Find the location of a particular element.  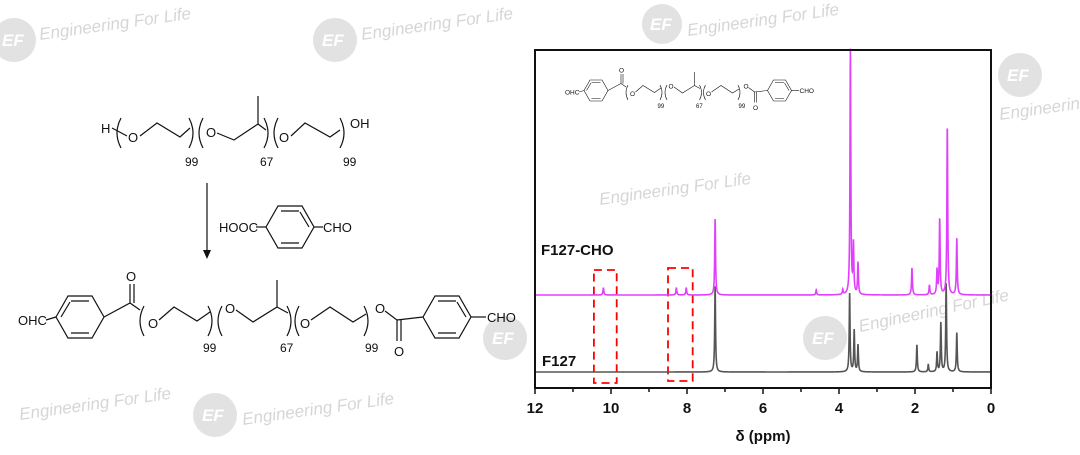

group-ohc: OHC is located at coordinates (32, 320).